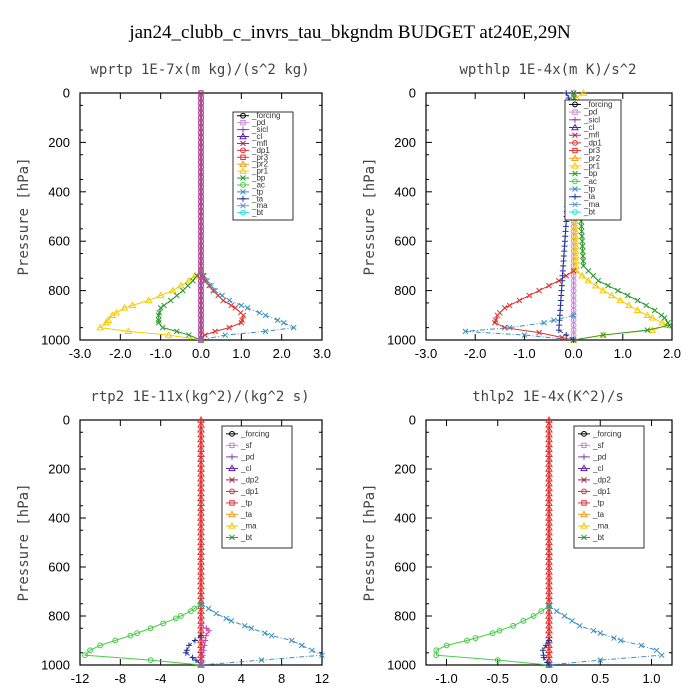 Image resolution: width=700 pixels, height=700 pixels. I want to click on series_tp, so click(247, 305).